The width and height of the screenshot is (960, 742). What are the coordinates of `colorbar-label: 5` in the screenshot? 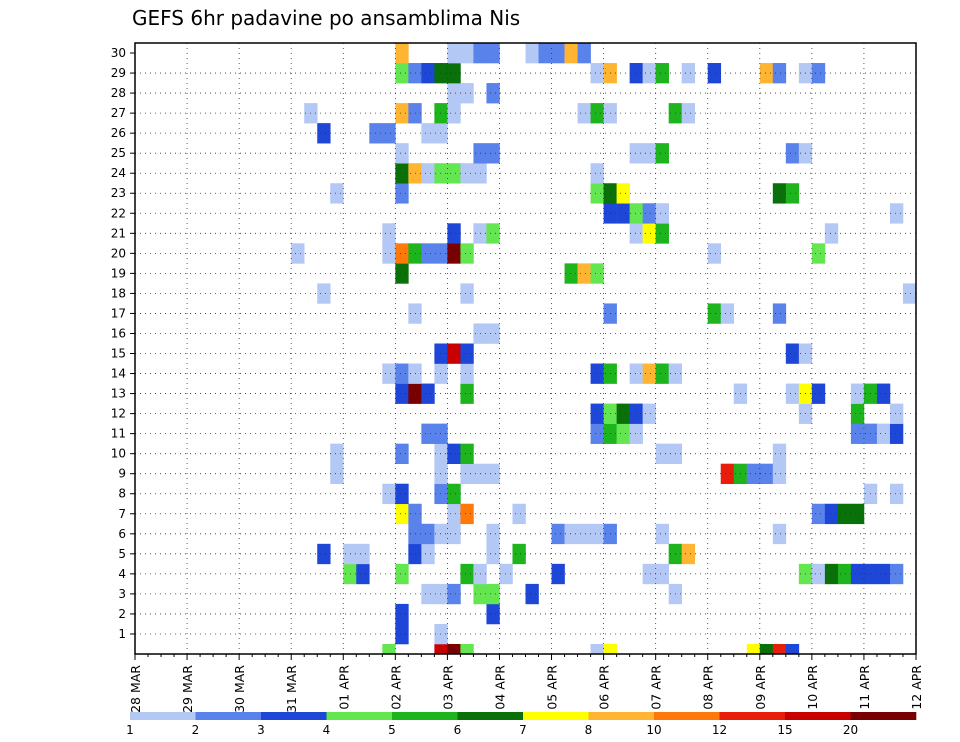 It's located at (392, 730).